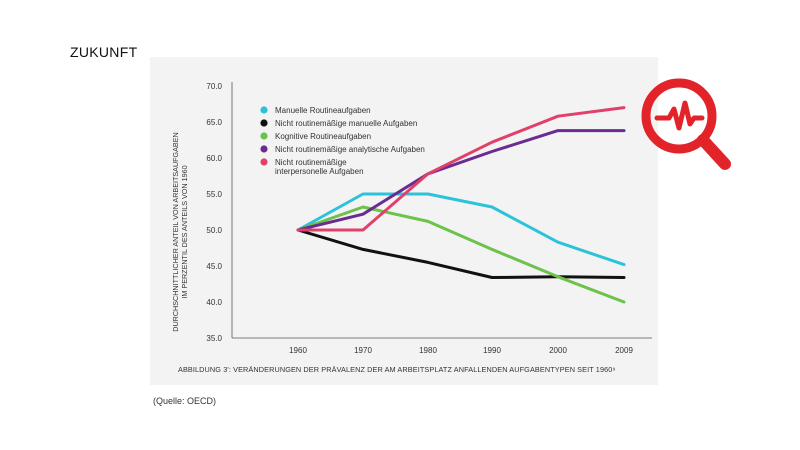 The height and width of the screenshot is (450, 800). What do you see at coordinates (185, 401) in the screenshot?
I see `source-note: (Quelle: OECD)` at bounding box center [185, 401].